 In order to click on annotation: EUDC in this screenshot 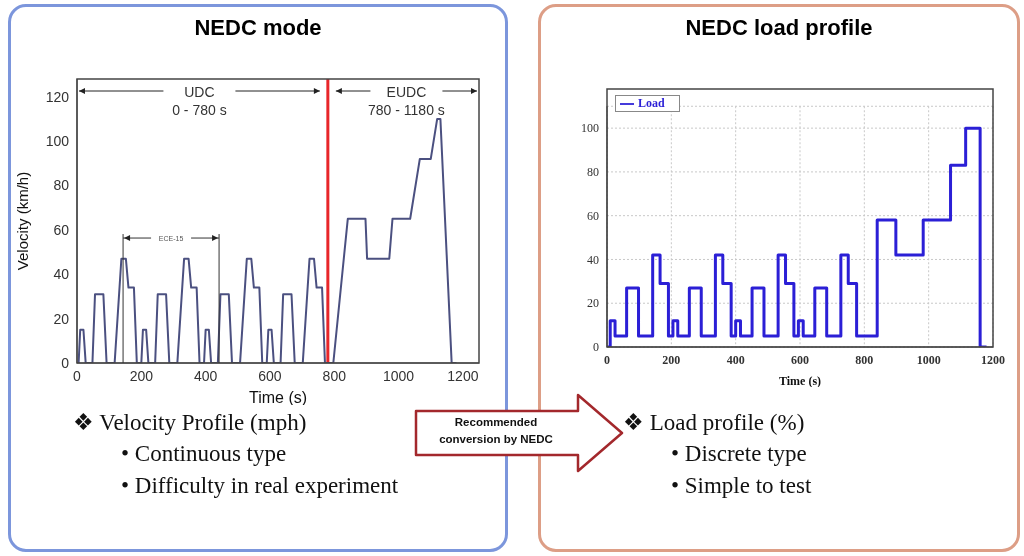, I will do `click(406, 92)`.